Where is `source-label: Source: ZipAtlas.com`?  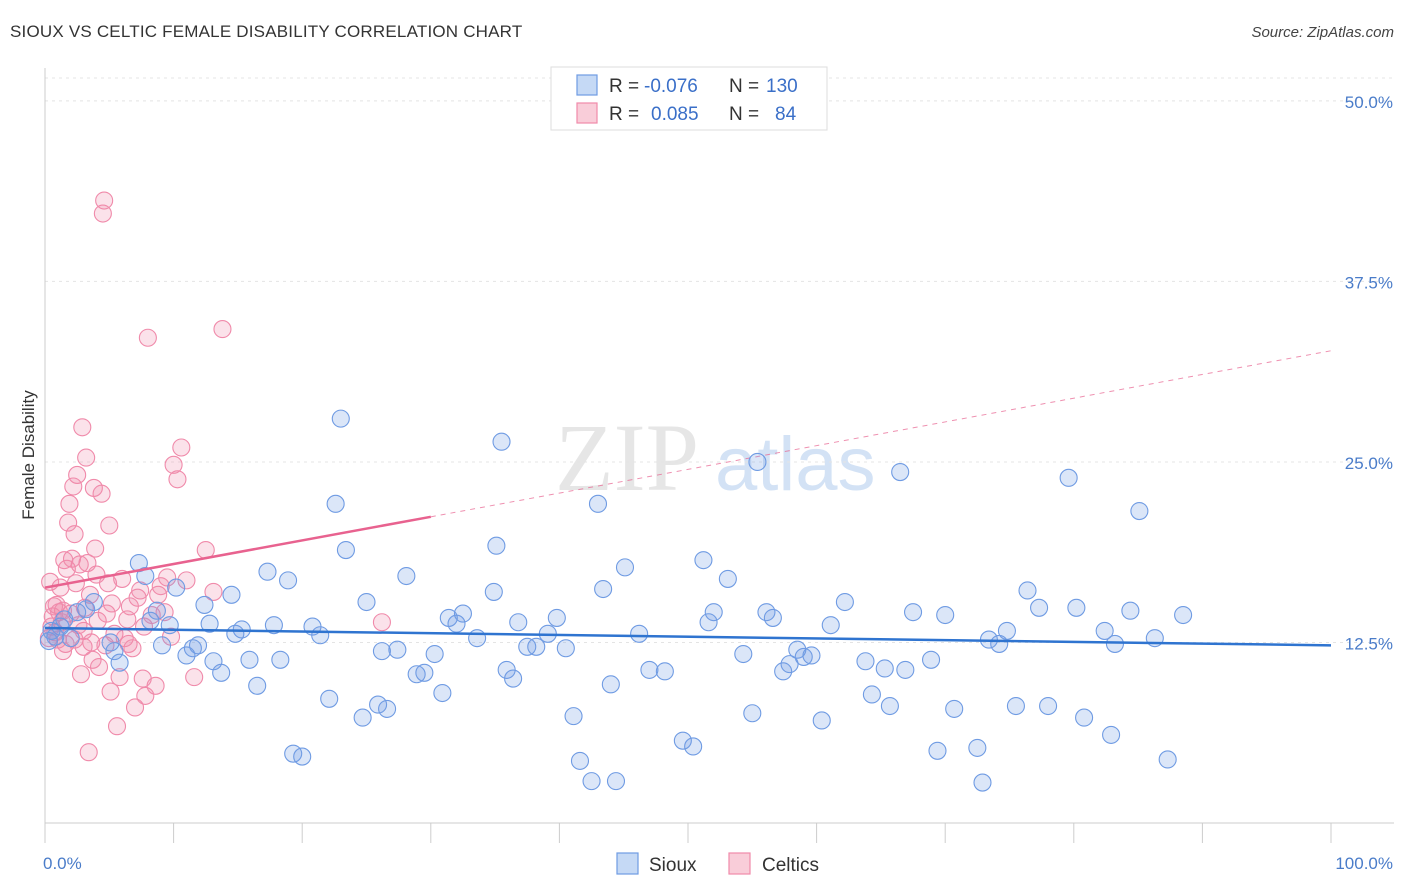
source-label: Source: ZipAtlas.com is located at coordinates (1322, 32).